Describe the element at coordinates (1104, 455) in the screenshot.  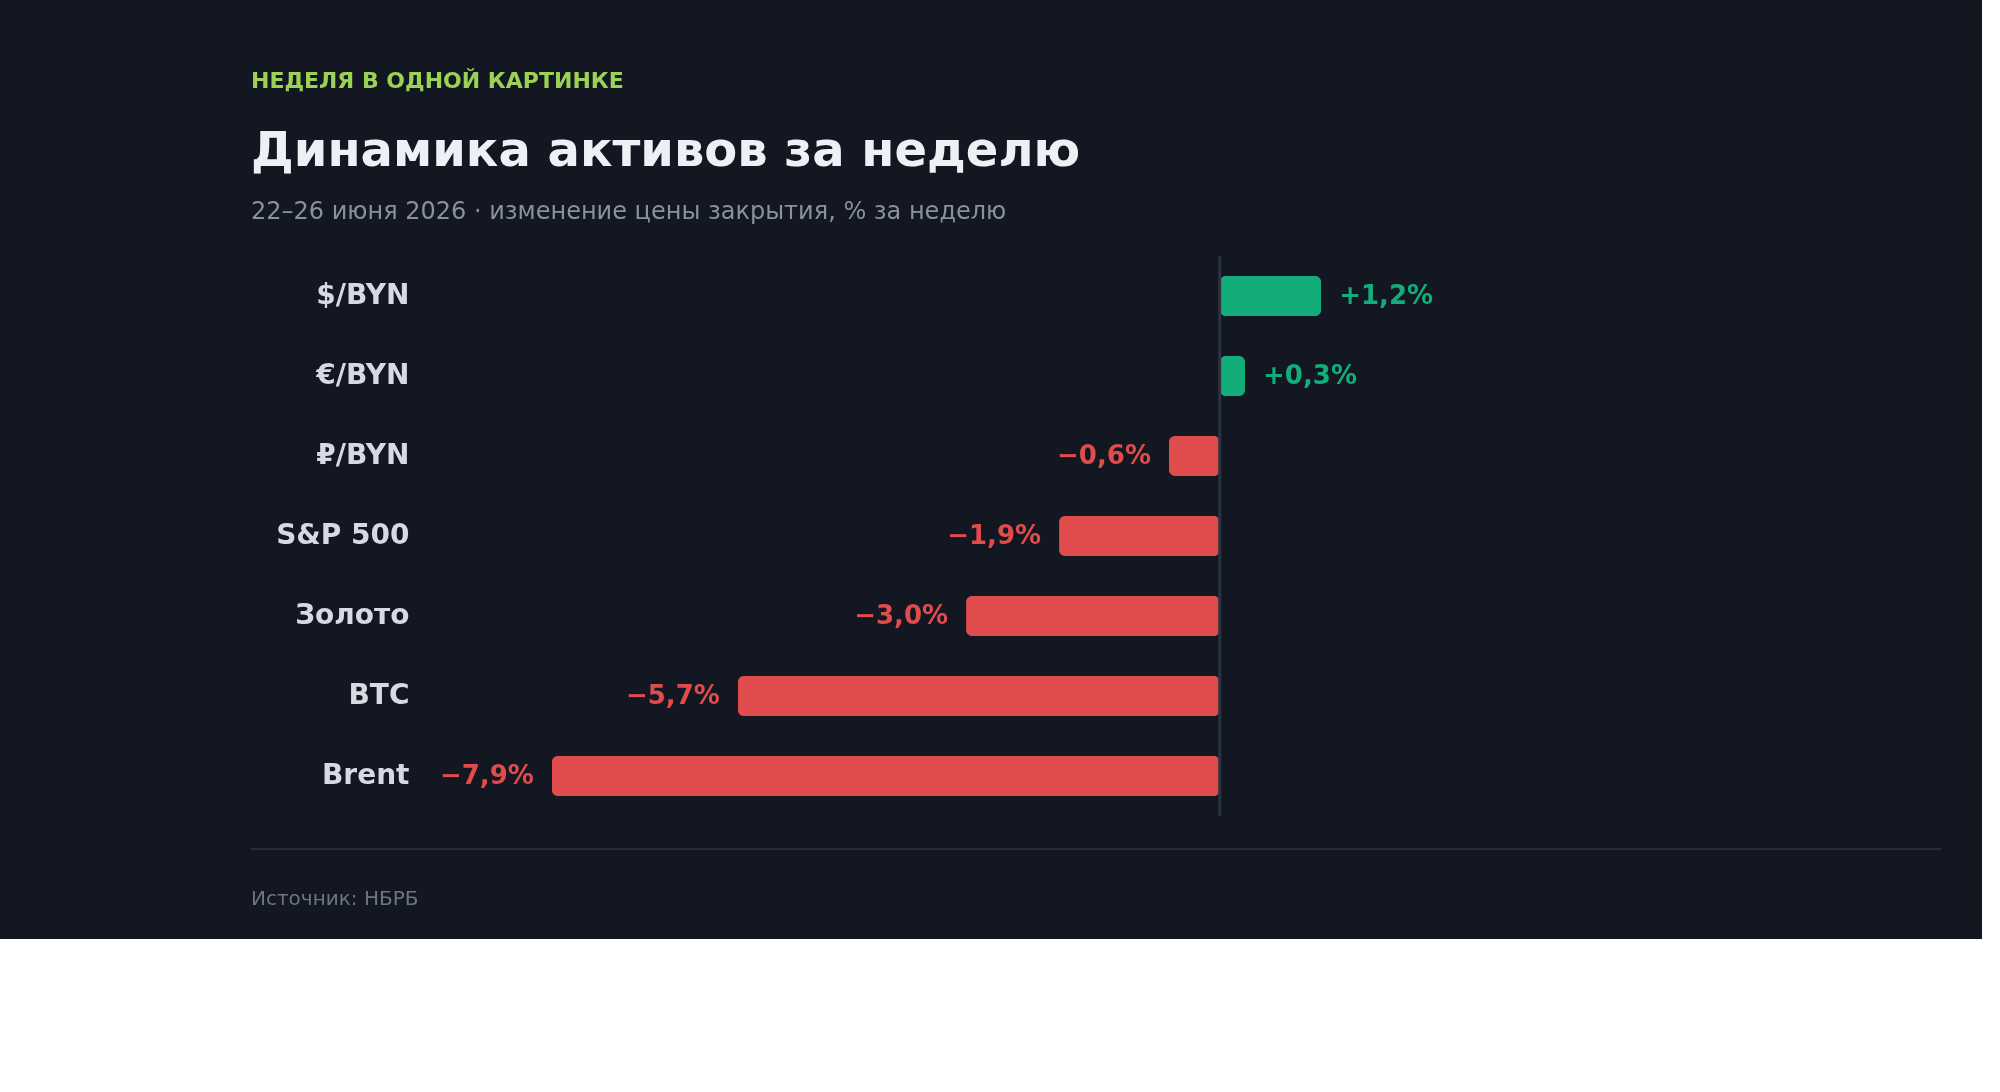
I see `data-label: −0,6%` at that location.